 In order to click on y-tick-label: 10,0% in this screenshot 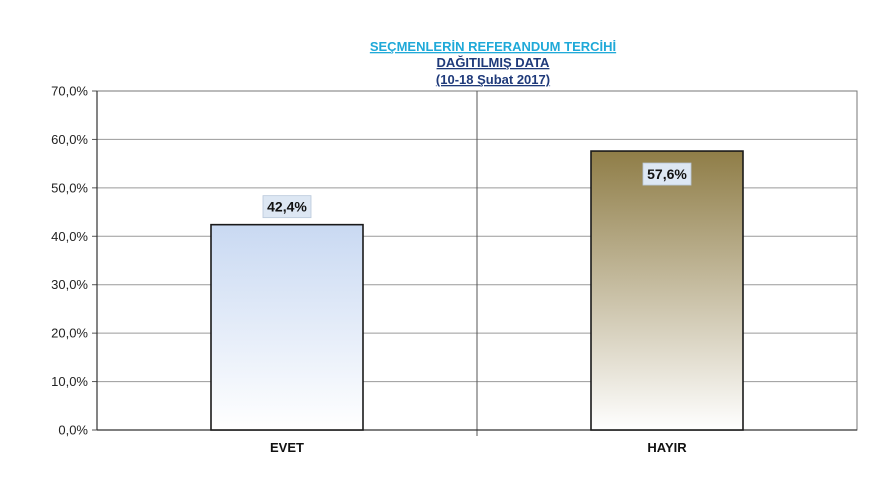, I will do `click(69, 381)`.